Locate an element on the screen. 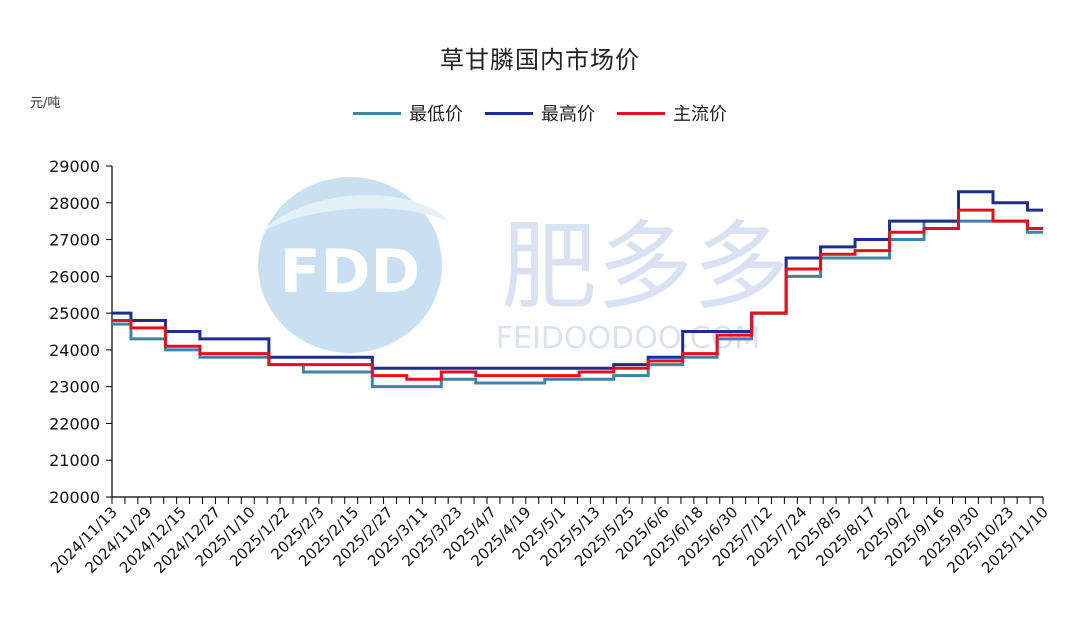 Image resolution: width=1080 pixels, height=620 pixels. y-tick-label: 22000 is located at coordinates (74, 423).